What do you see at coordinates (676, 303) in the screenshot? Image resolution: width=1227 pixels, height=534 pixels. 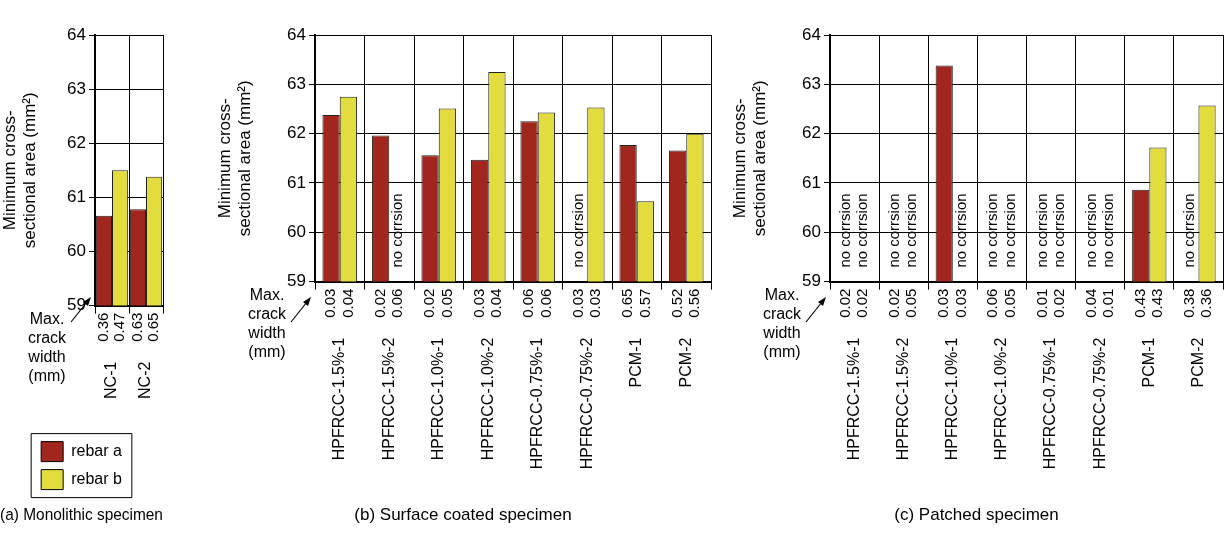 I see `text: 0.52` at bounding box center [676, 303].